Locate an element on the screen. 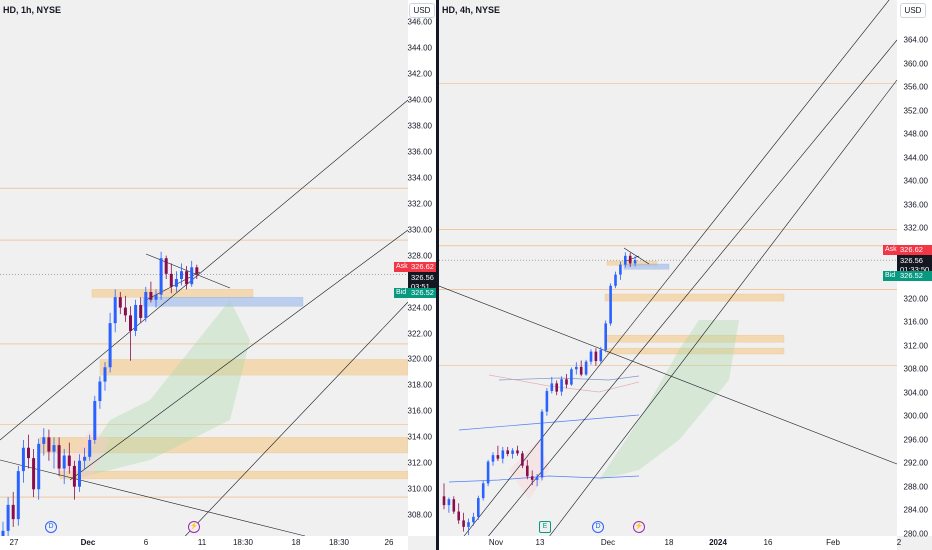 The width and height of the screenshot is (932, 550). price-tick-label: 292.00 is located at coordinates (915, 463).